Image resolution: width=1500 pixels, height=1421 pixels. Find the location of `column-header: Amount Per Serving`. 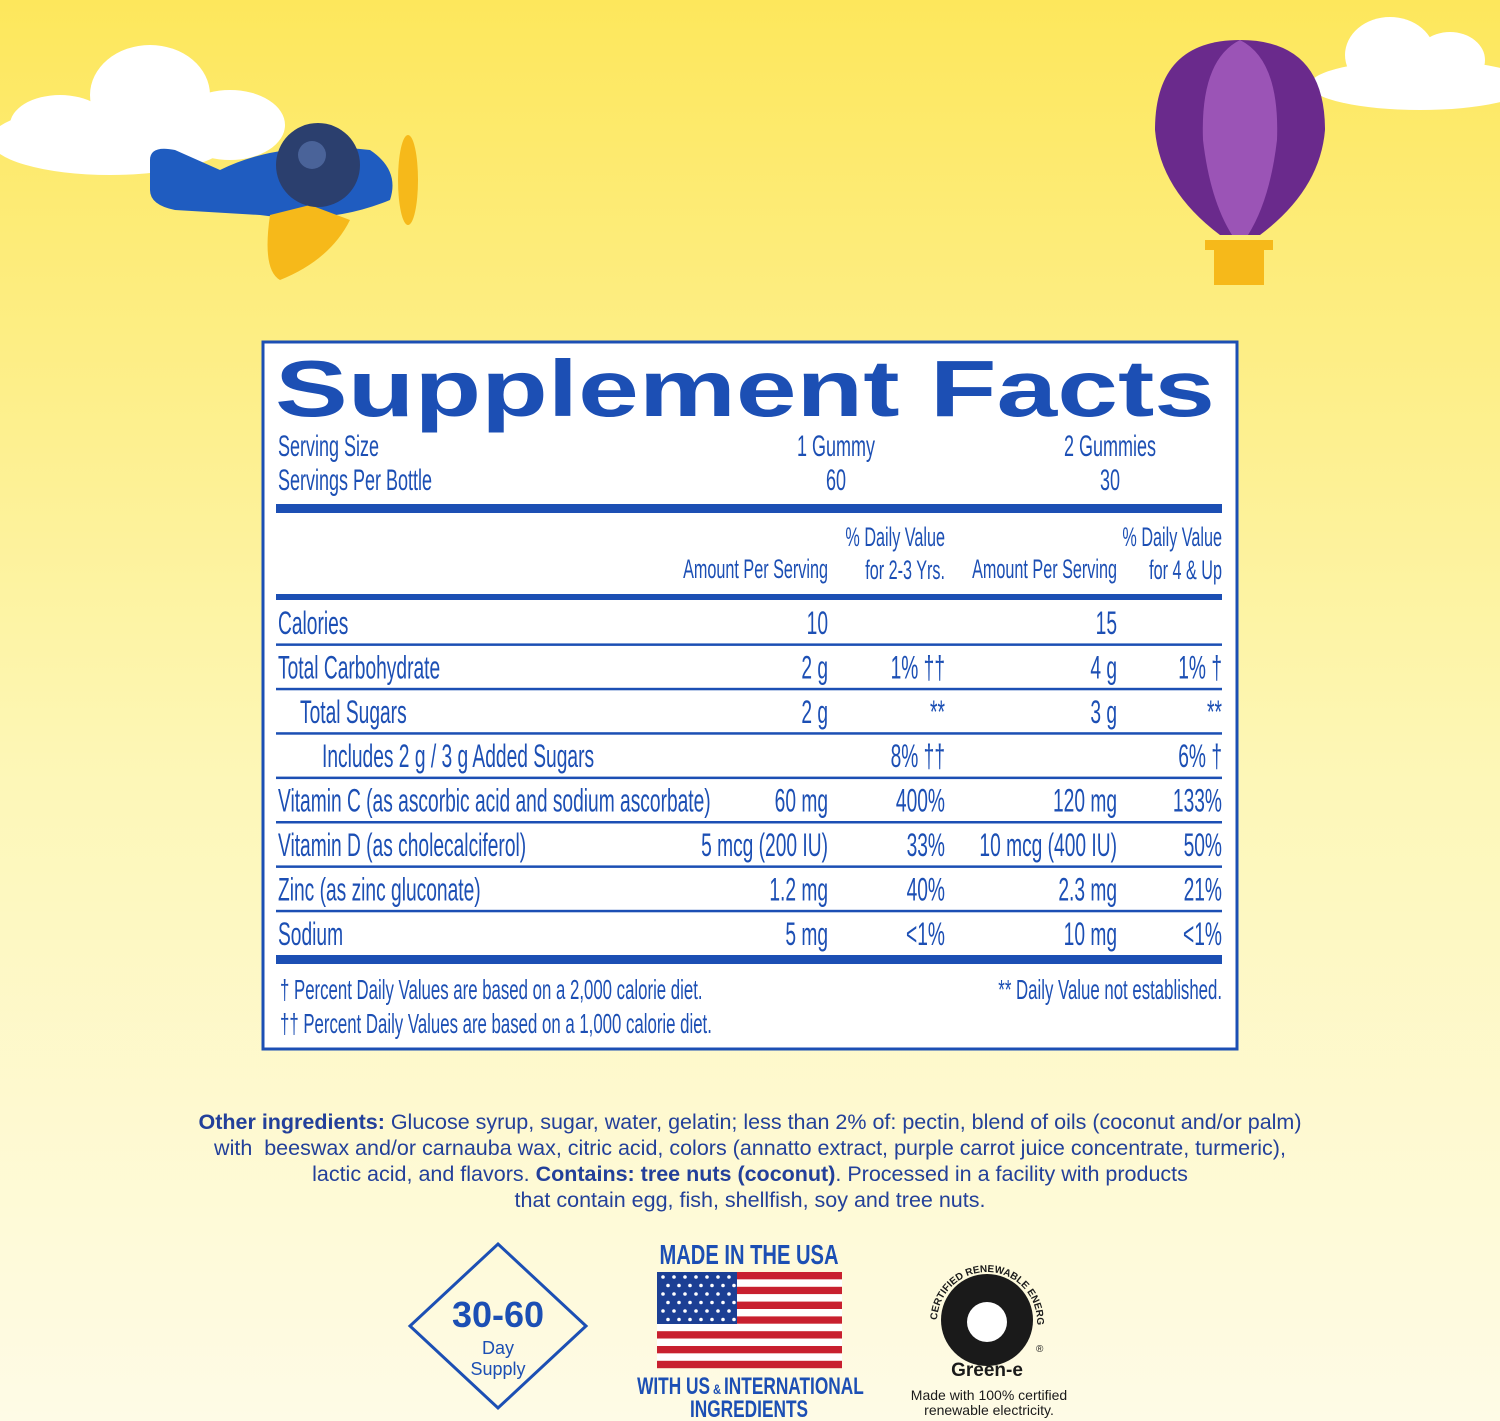

column-header: Amount Per Serving is located at coordinates (755, 569).